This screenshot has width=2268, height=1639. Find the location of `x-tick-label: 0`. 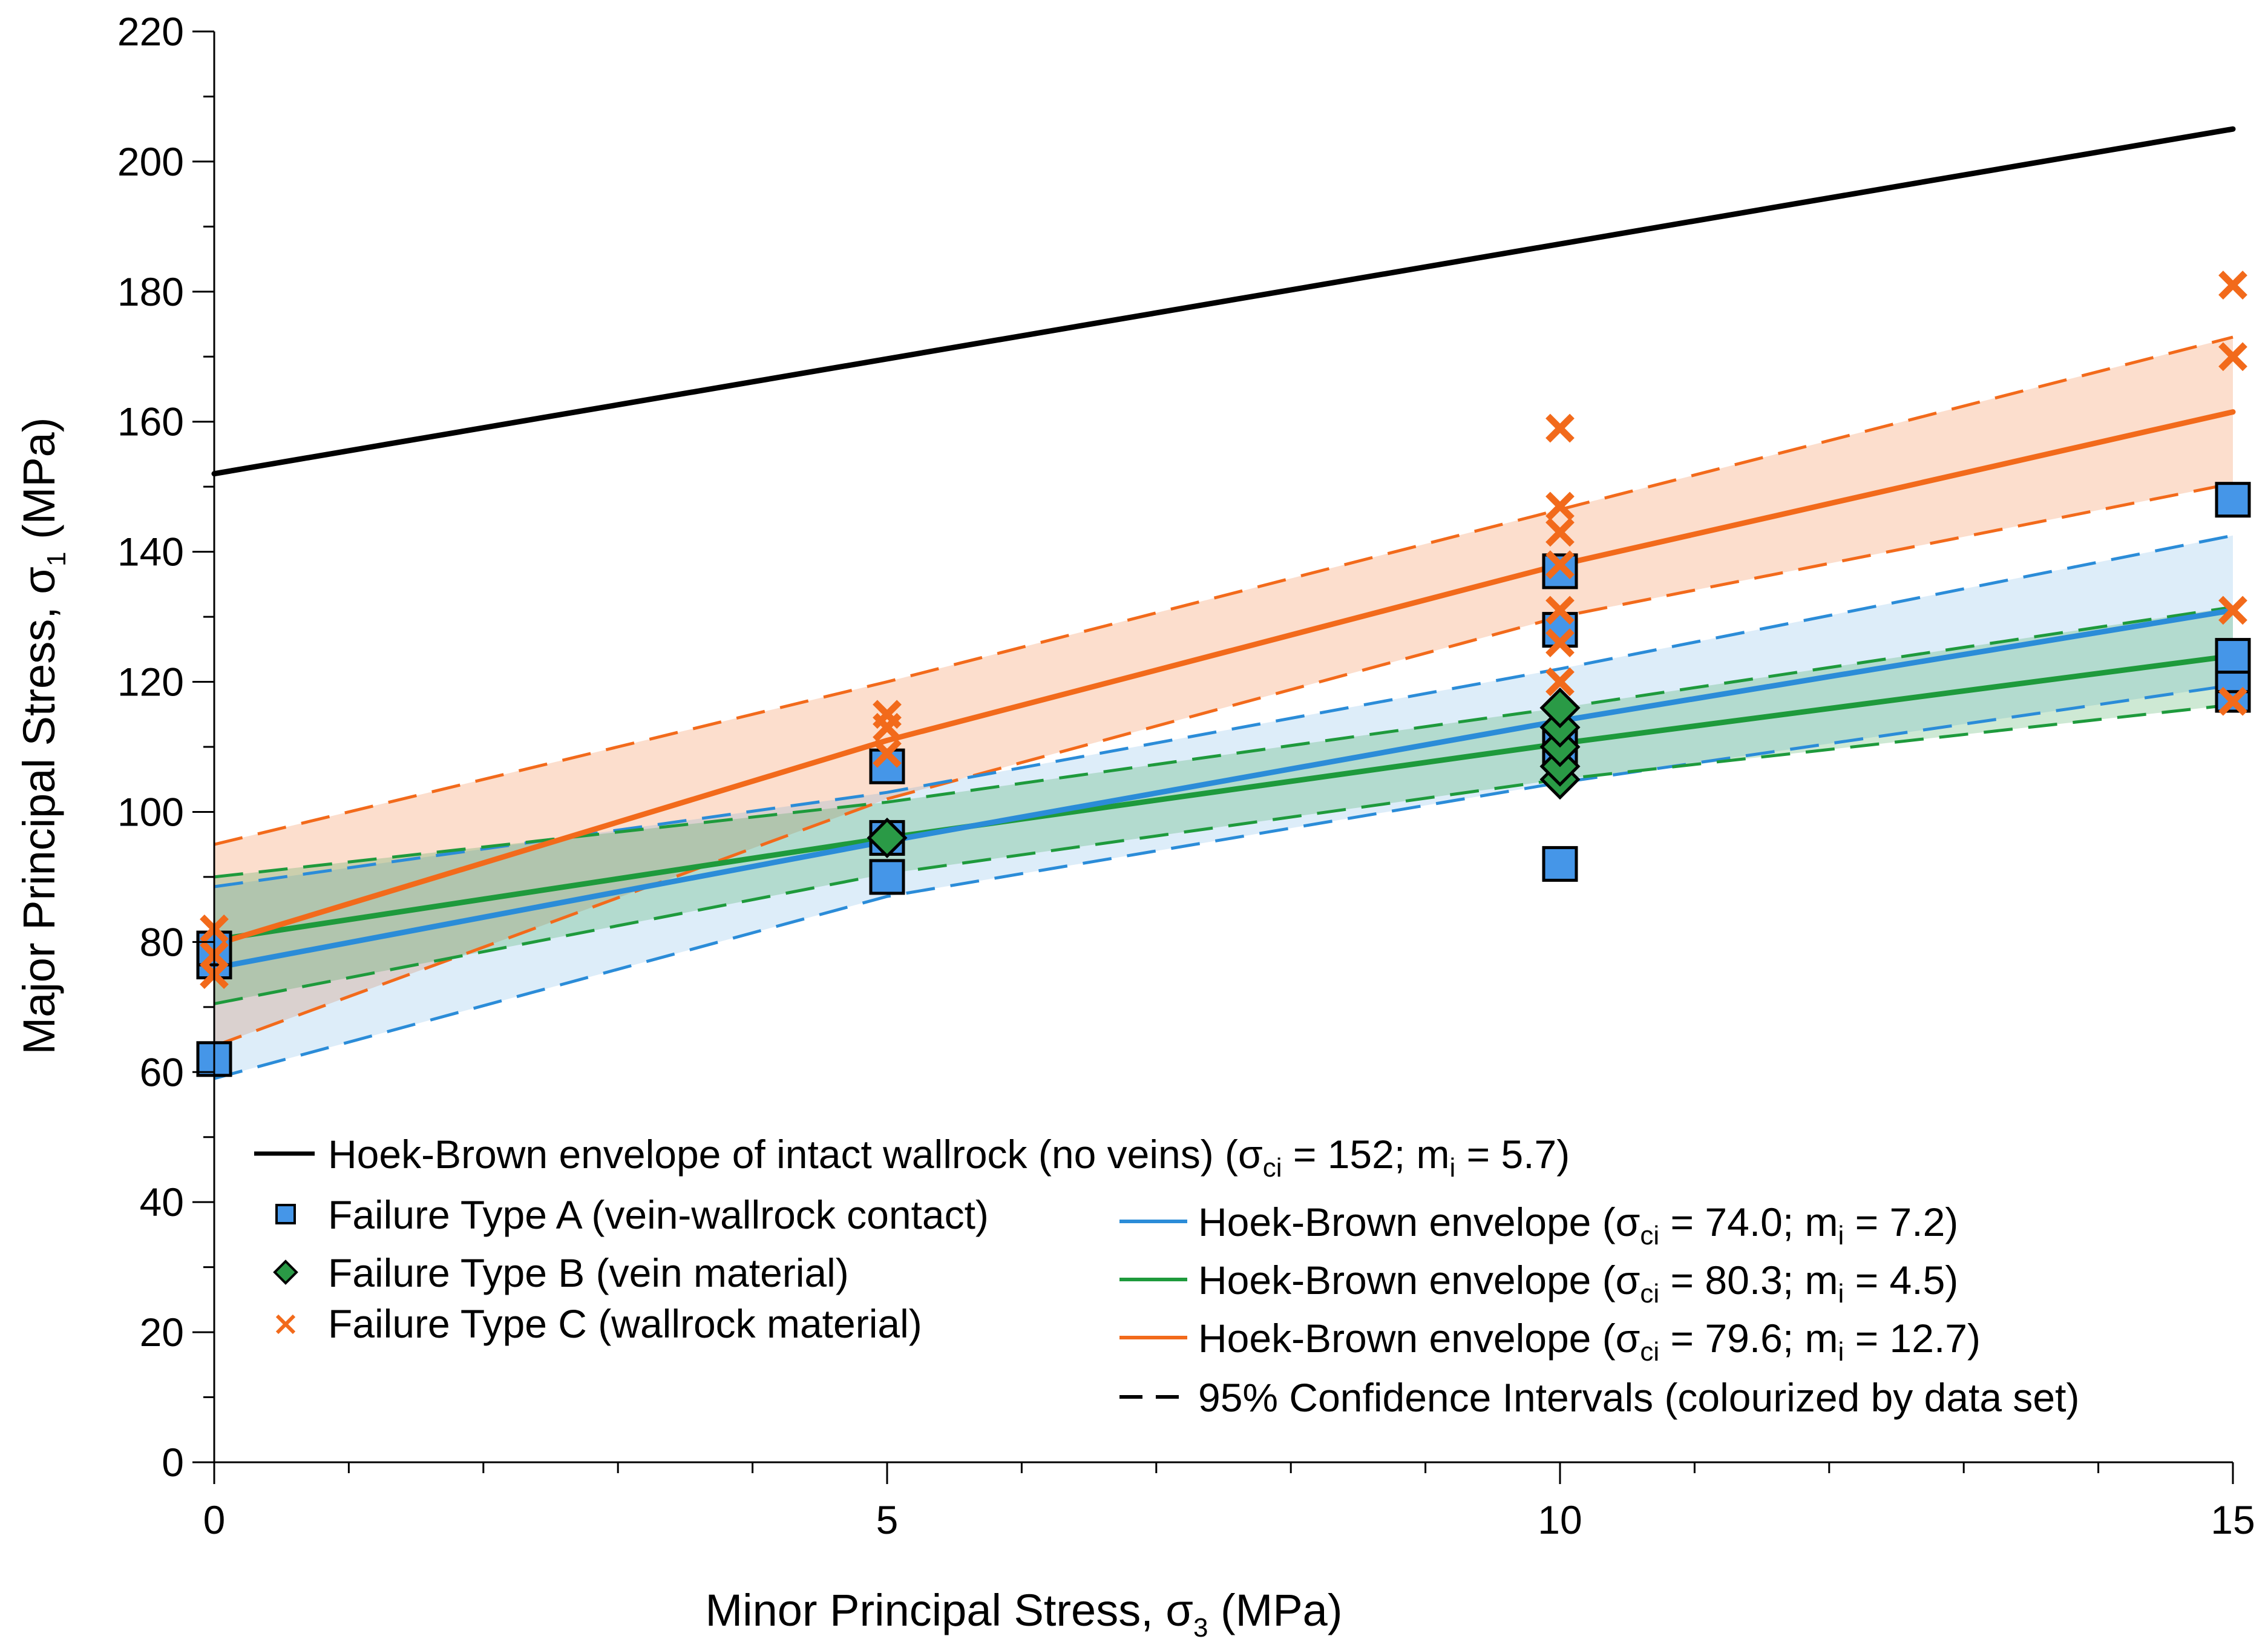

x-tick-label: 0 is located at coordinates (215, 1519).